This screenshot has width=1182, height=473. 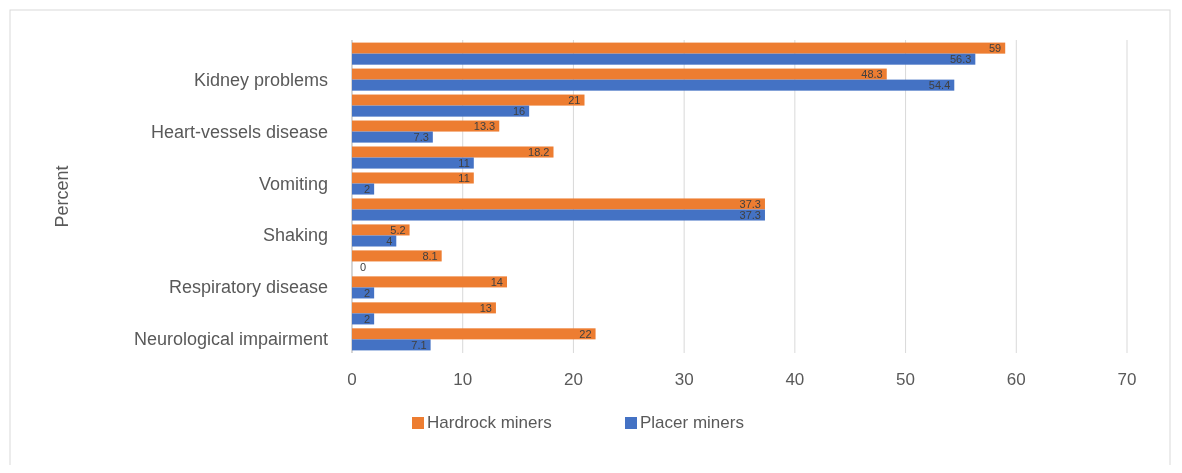 I want to click on data-label: 7.3, so click(x=421, y=137).